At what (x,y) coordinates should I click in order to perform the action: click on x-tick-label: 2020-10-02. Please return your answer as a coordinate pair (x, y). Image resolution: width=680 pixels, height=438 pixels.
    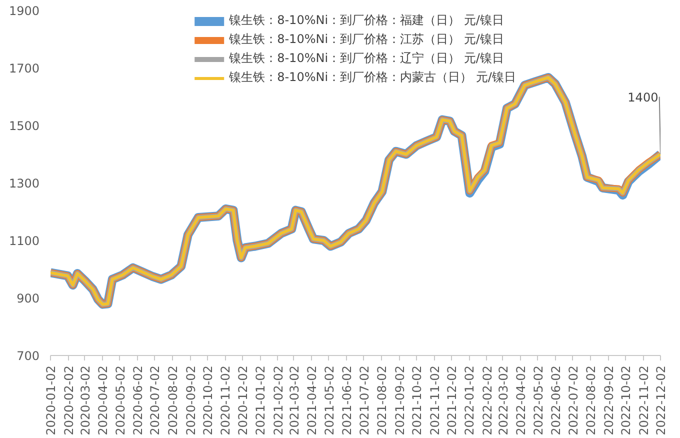
    Looking at the image, I should click on (207, 400).